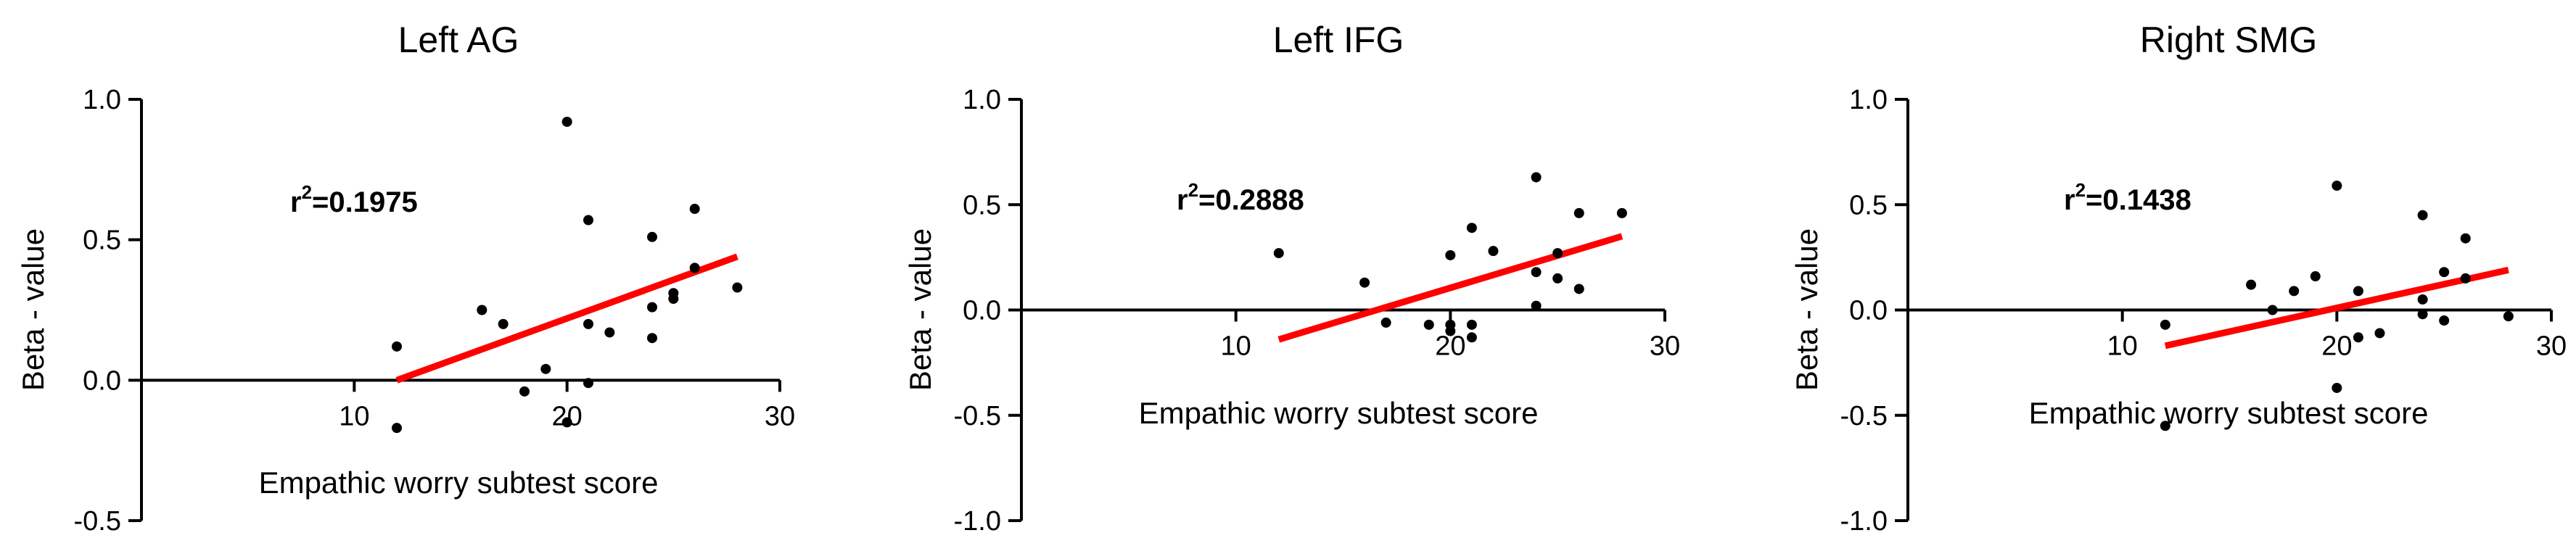 This screenshot has height=554, width=2576. Describe the element at coordinates (365, 202) in the screenshot. I see `r-squared-value: =0.1975` at that location.